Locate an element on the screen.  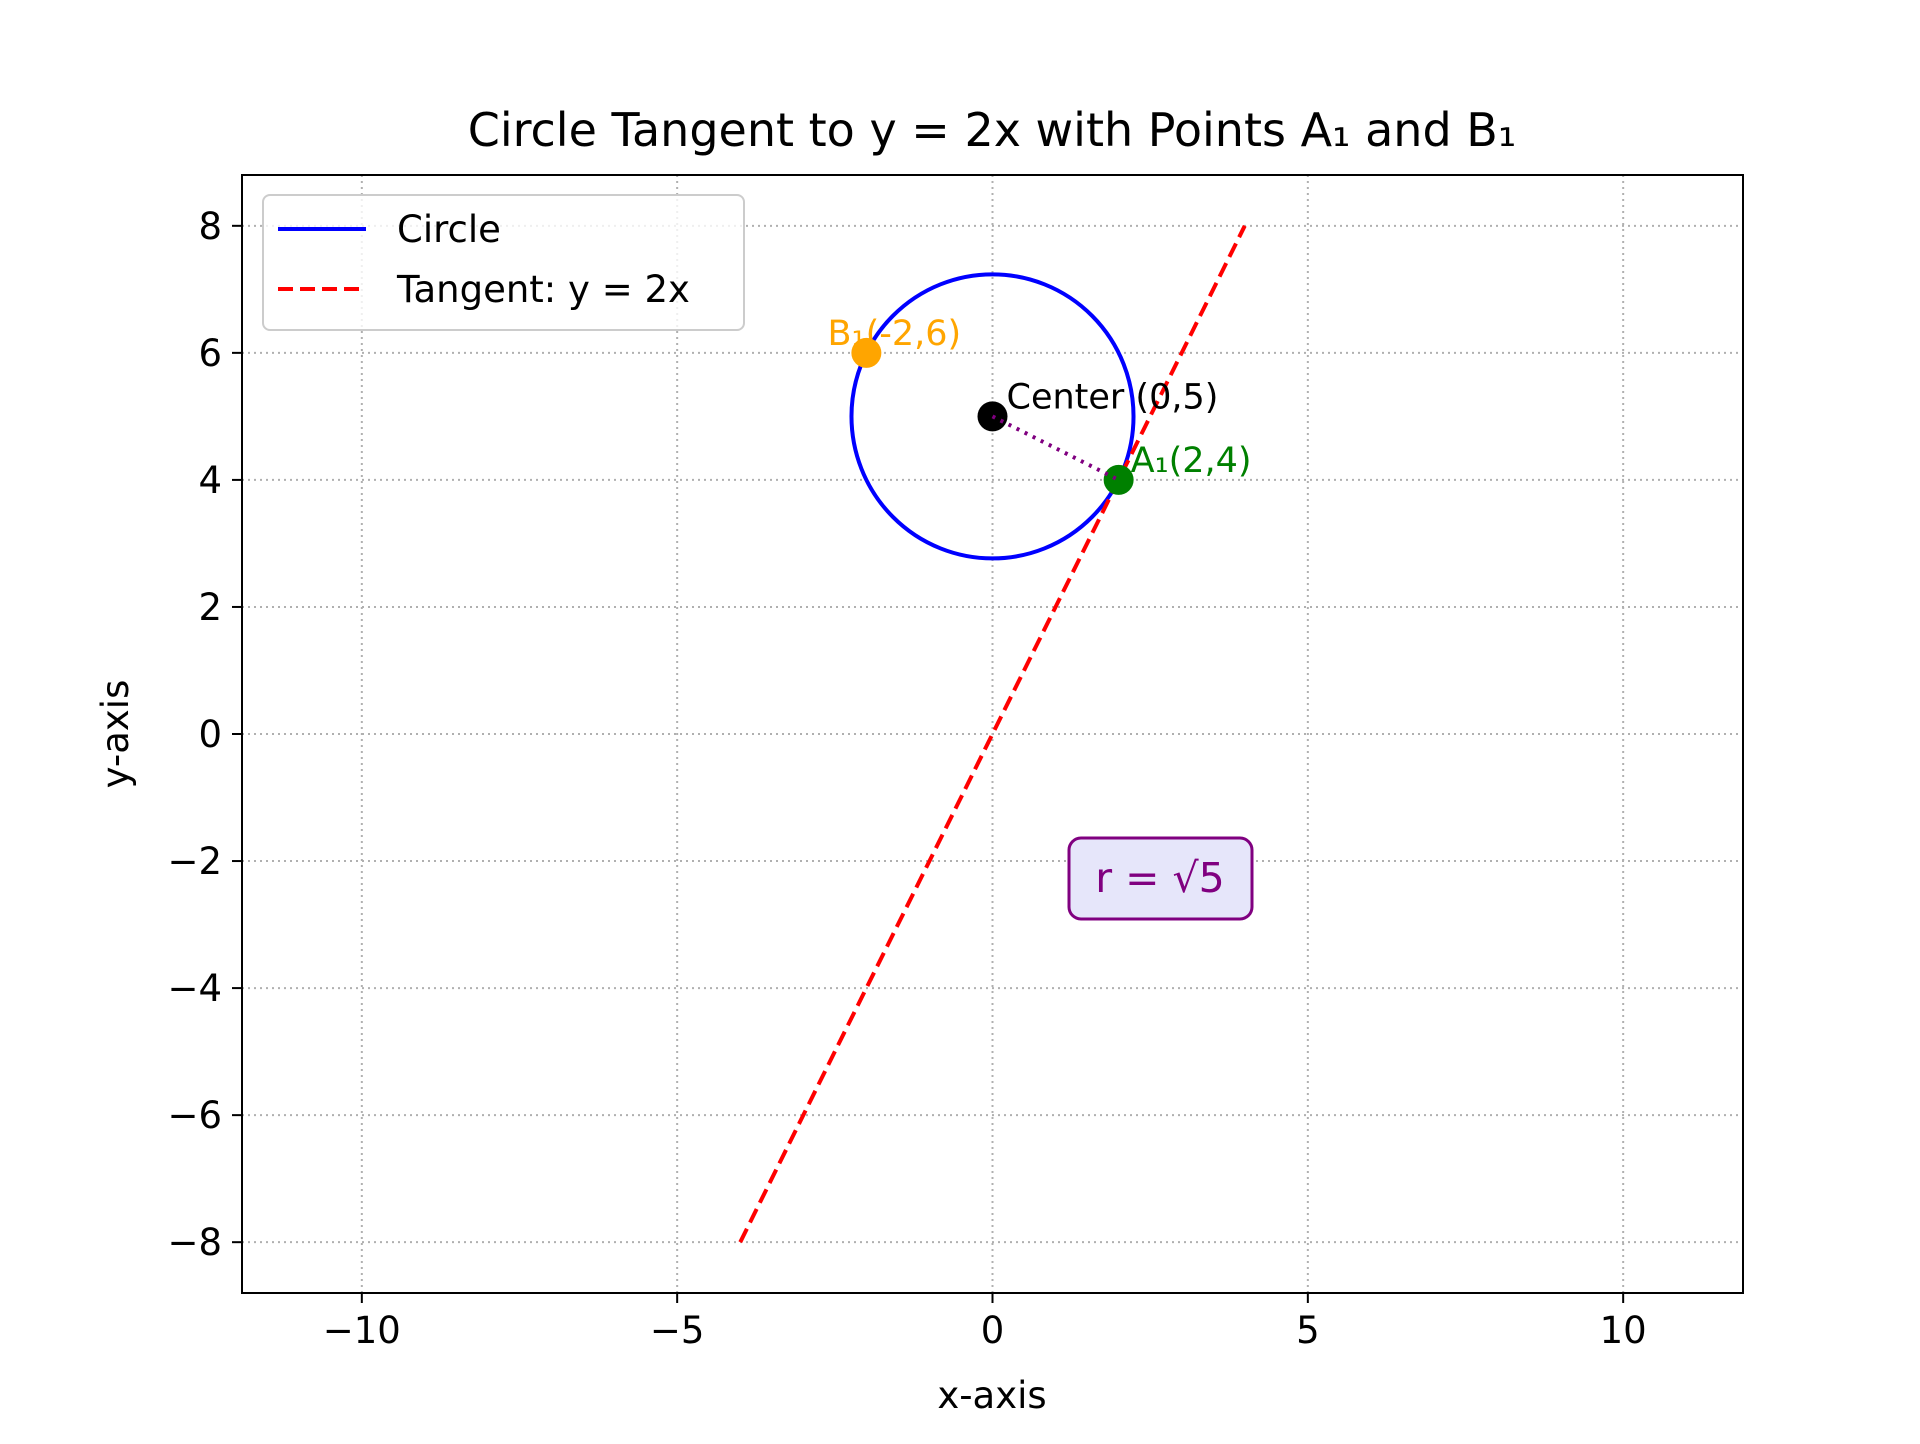
legend-label-circle: Circle is located at coordinates (449, 229).